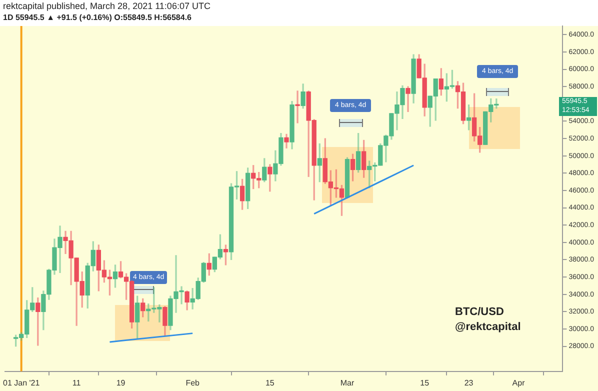  I want to click on annotation: @rektcapital, so click(488, 327).